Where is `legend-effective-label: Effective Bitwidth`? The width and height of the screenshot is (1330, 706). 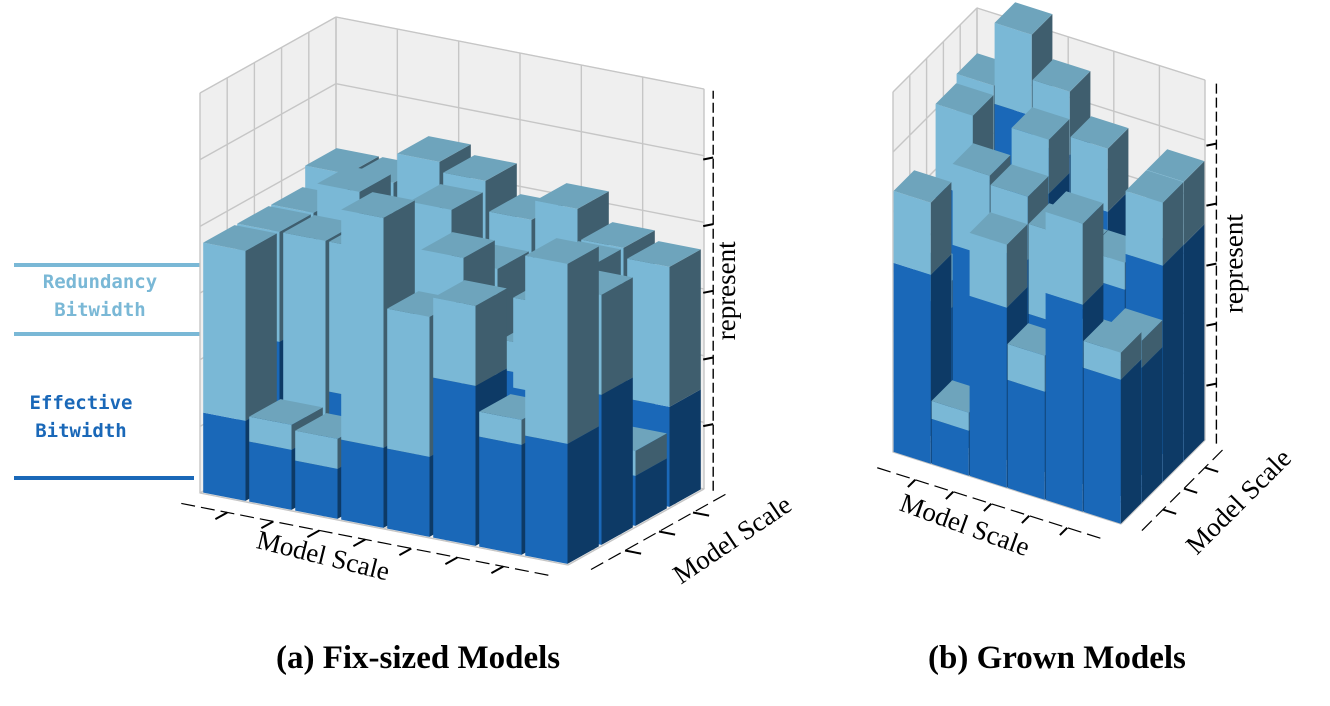
legend-effective-label: Effective Bitwidth is located at coordinates (81, 417).